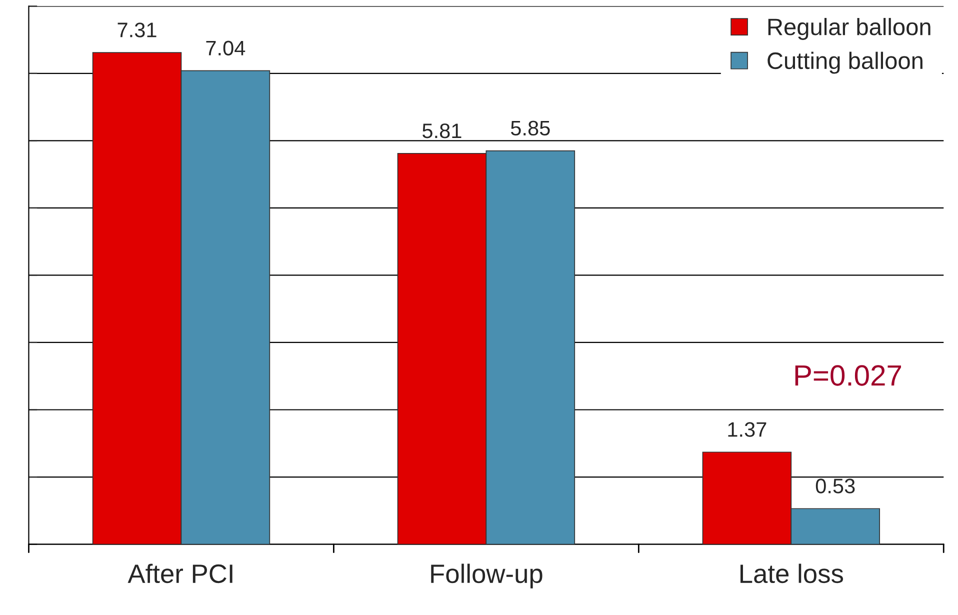 The height and width of the screenshot is (615, 958). I want to click on annotation: P=0.027, so click(848, 375).